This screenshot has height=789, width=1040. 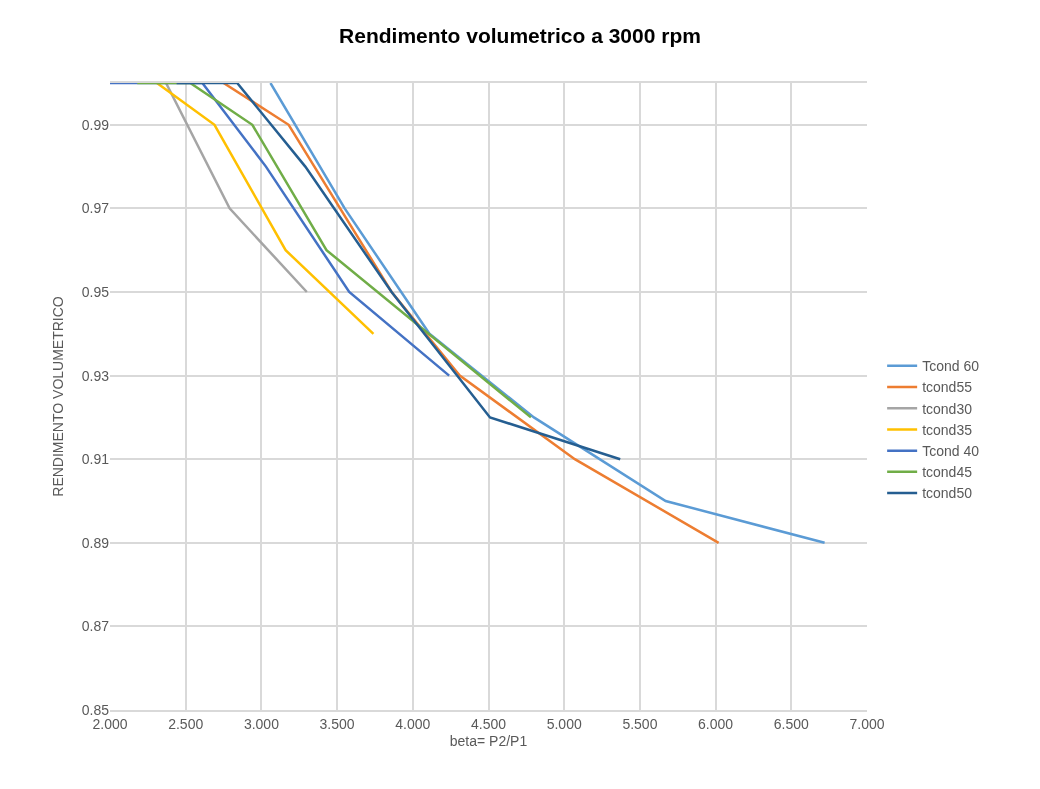 What do you see at coordinates (95, 542) in the screenshot?
I see `y-tick-label: 0.89` at bounding box center [95, 542].